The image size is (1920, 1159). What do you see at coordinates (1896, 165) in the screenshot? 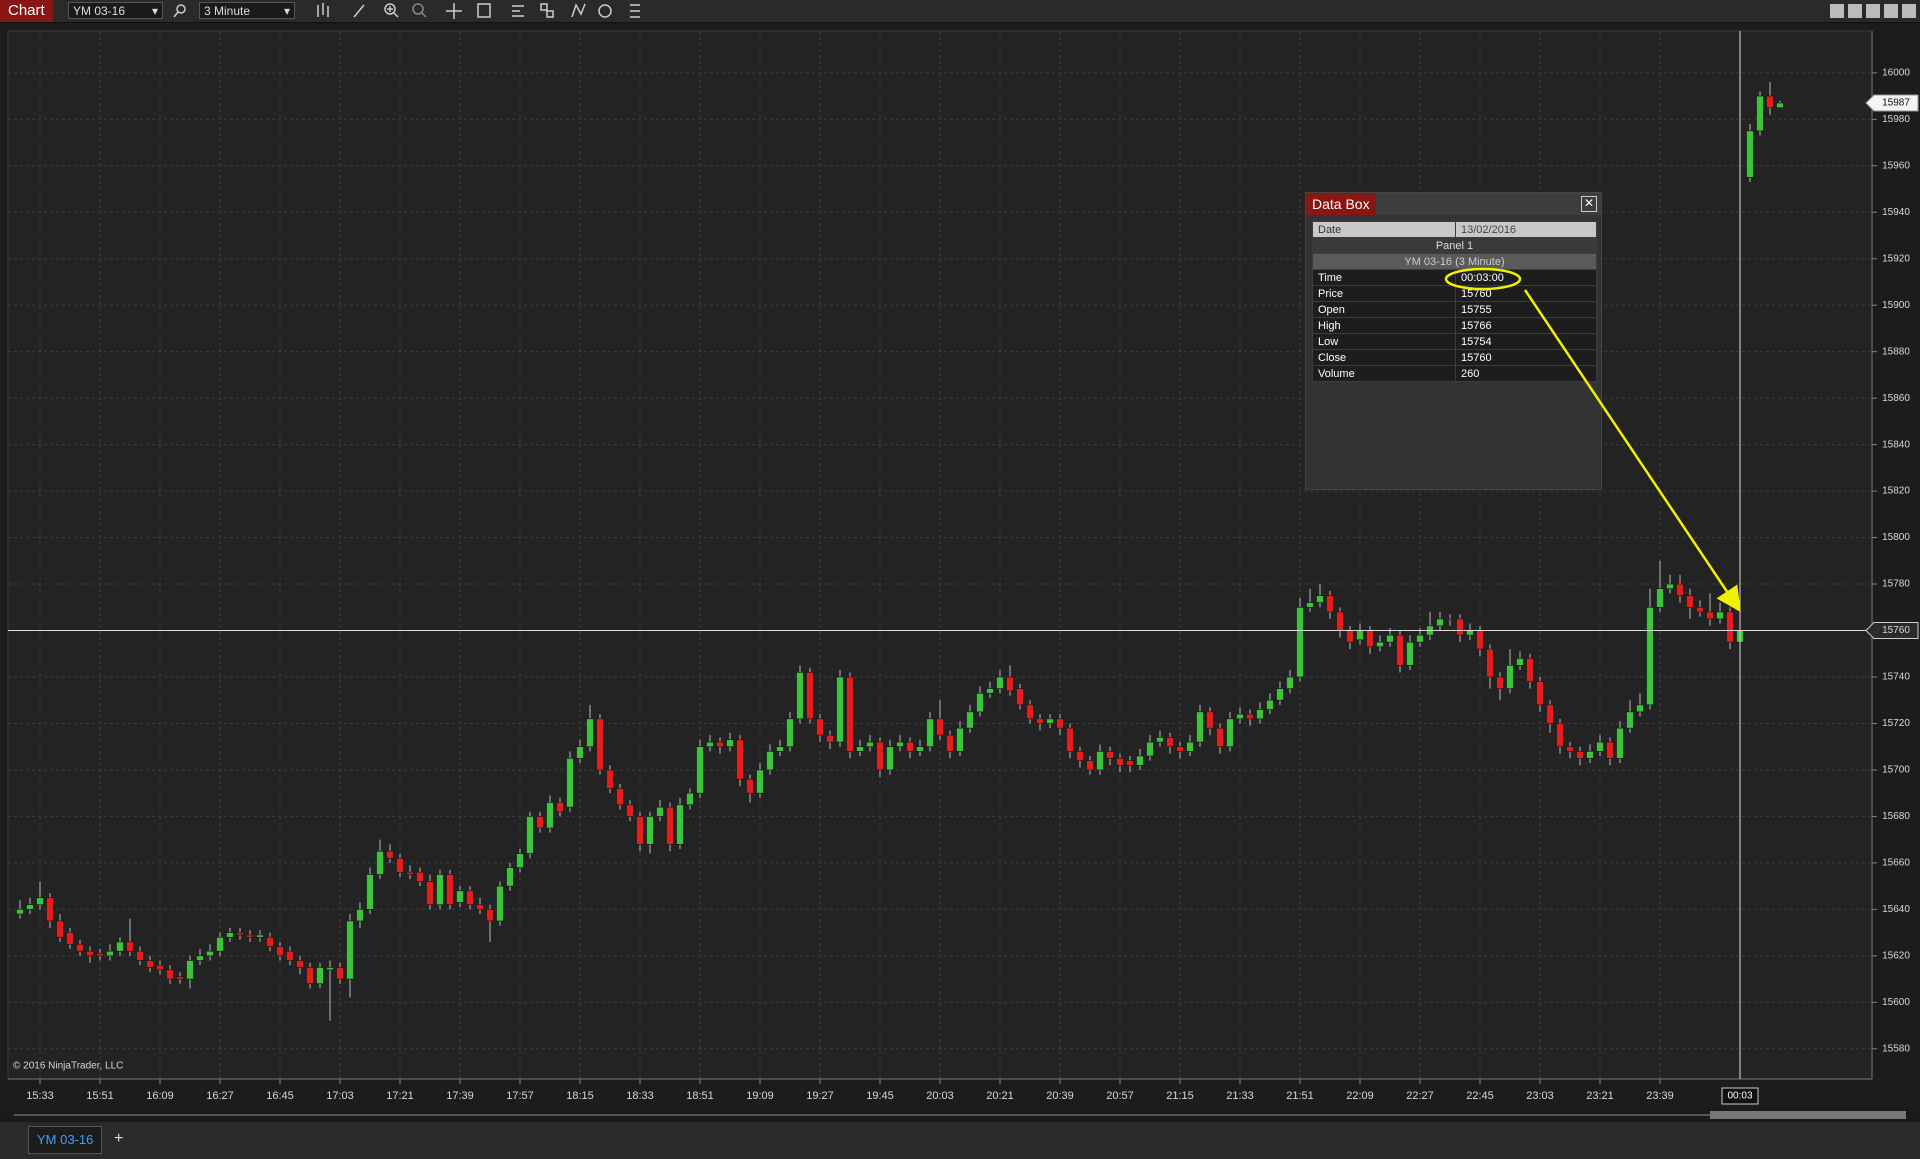
I see `y-tick-label: 15960` at bounding box center [1896, 165].